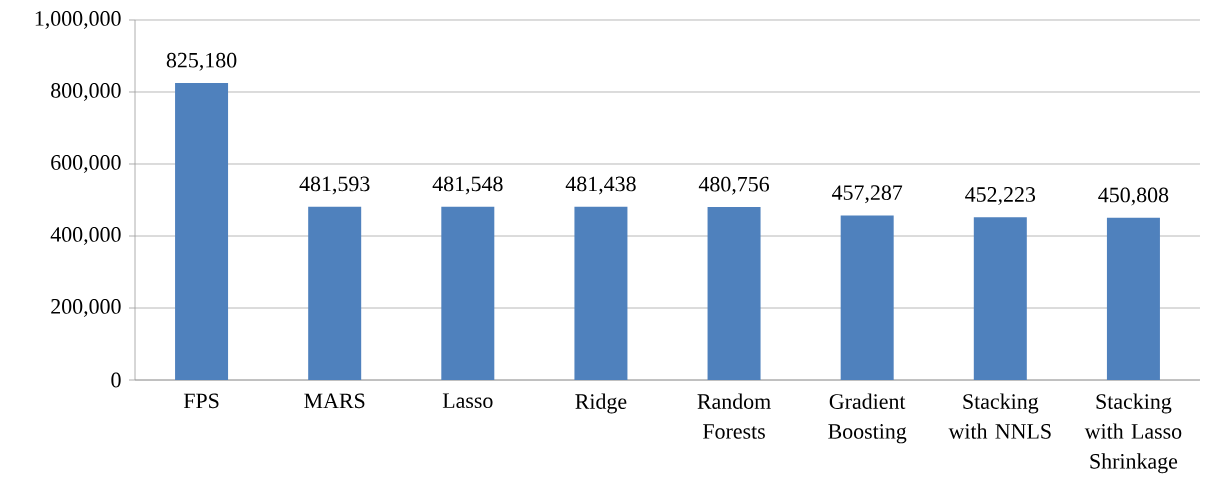 This screenshot has height=490, width=1207. Describe the element at coordinates (467, 401) in the screenshot. I see `x-tick-label: Lasso` at that location.